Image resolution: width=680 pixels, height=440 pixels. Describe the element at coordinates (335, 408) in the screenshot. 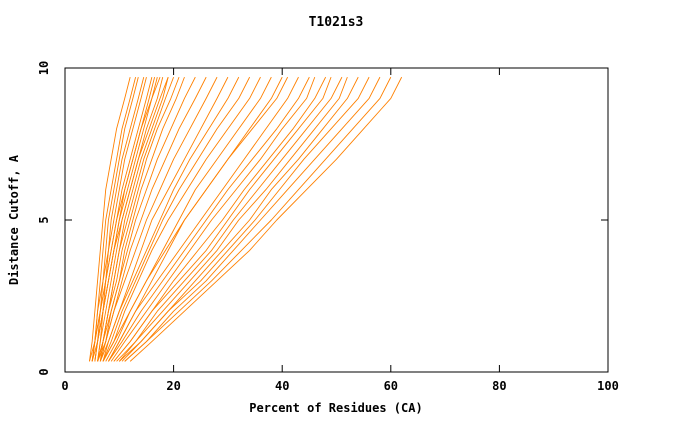

I see `x-axis-label: Percent of Residues (CA)` at that location.